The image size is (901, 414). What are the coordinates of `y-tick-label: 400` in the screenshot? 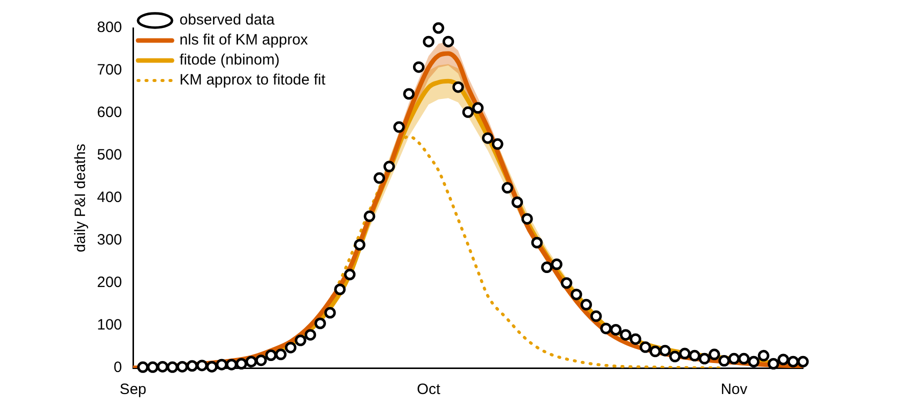 It's located at (109, 197).